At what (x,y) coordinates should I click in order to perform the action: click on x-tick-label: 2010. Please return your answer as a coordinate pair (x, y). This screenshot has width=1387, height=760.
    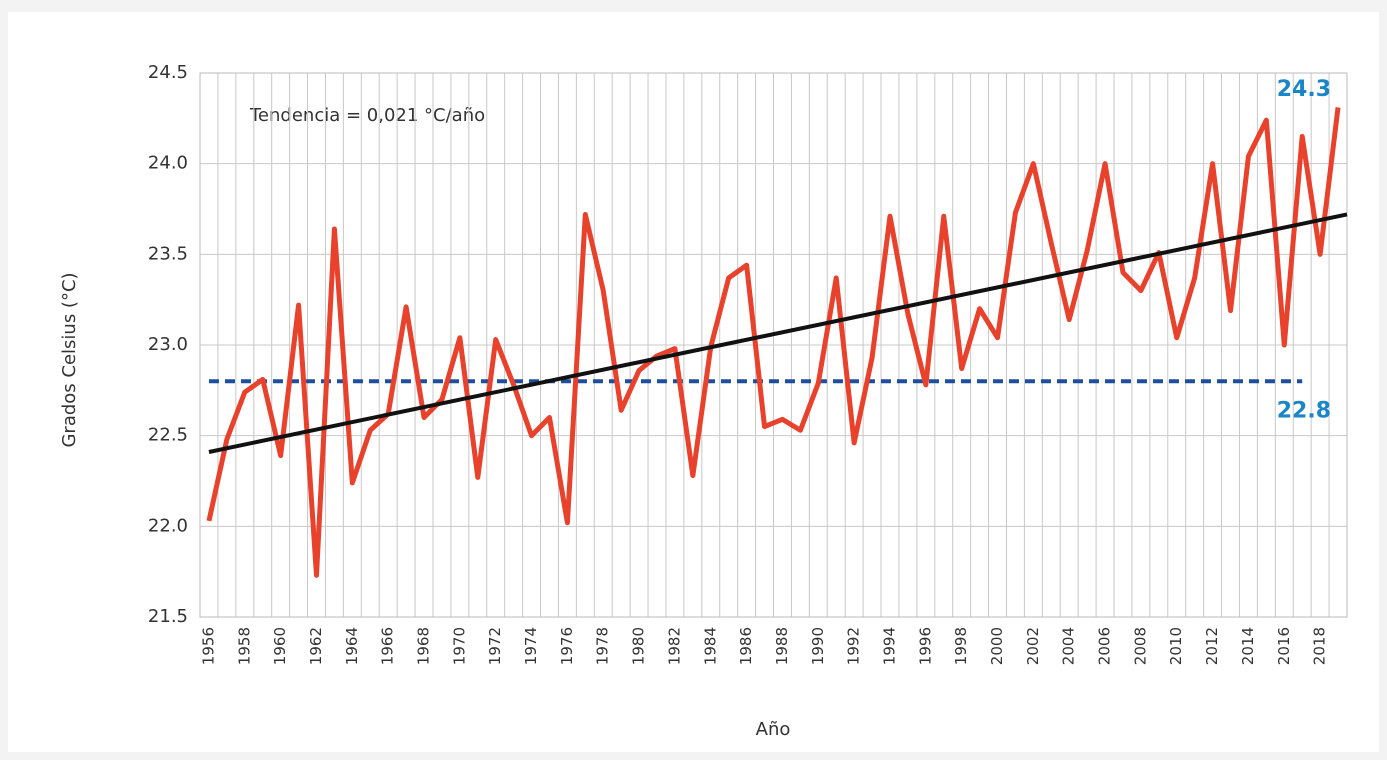
    Looking at the image, I should click on (1176, 646).